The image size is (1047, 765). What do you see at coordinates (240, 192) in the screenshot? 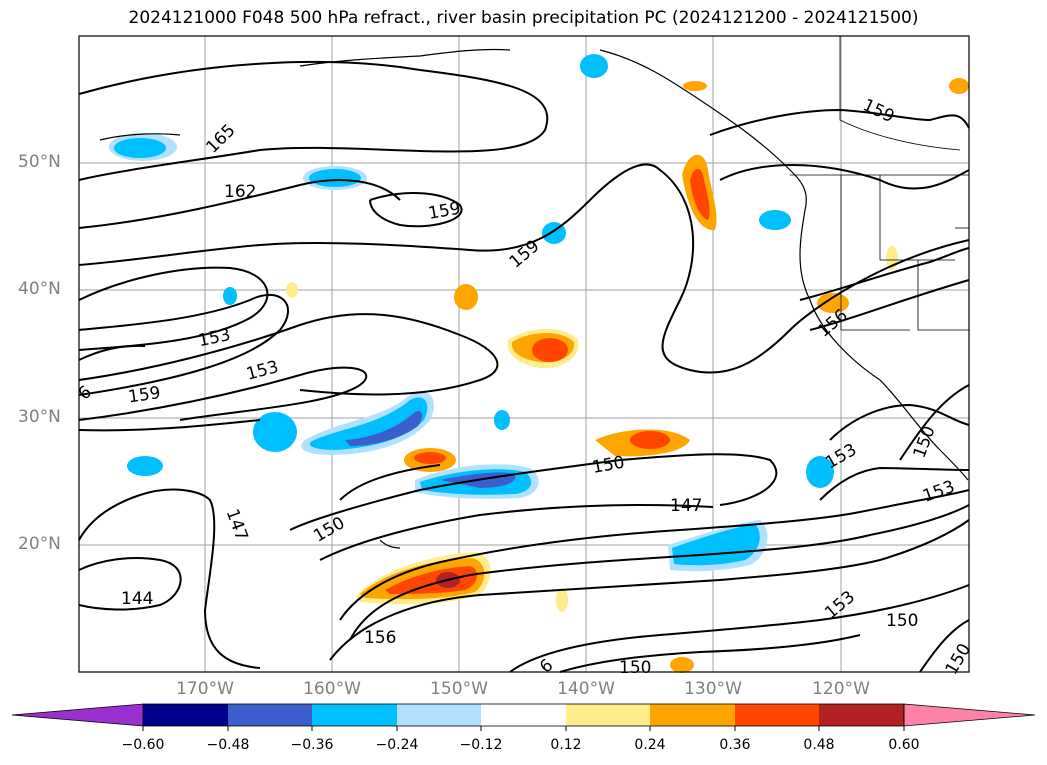
I see `contour-label: 162` at bounding box center [240, 192].